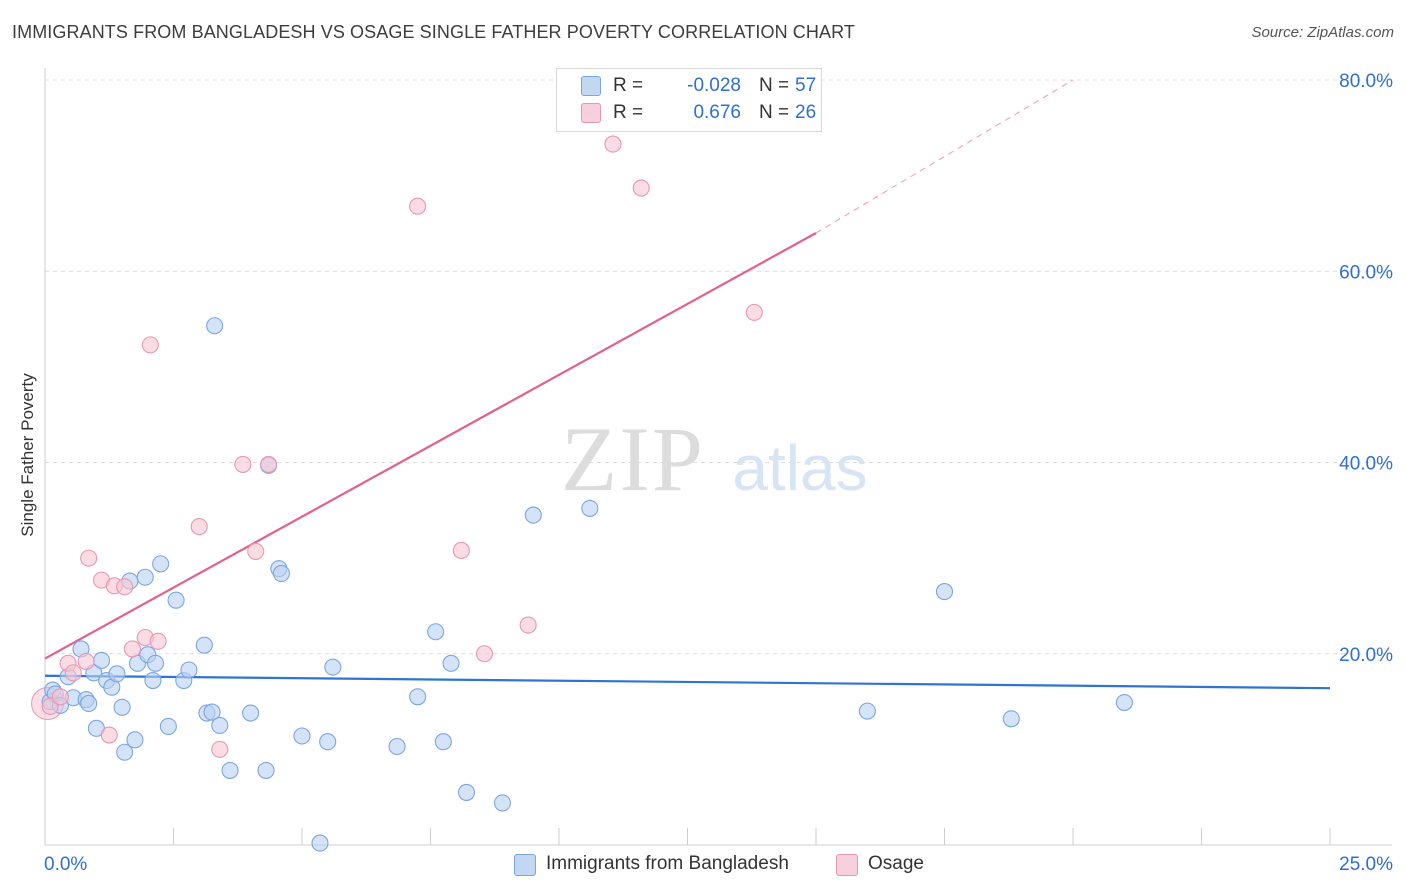 Image resolution: width=1406 pixels, height=892 pixels. Describe the element at coordinates (1322, 32) in the screenshot. I see `source-label: Source: ZipAtlas.com` at that location.